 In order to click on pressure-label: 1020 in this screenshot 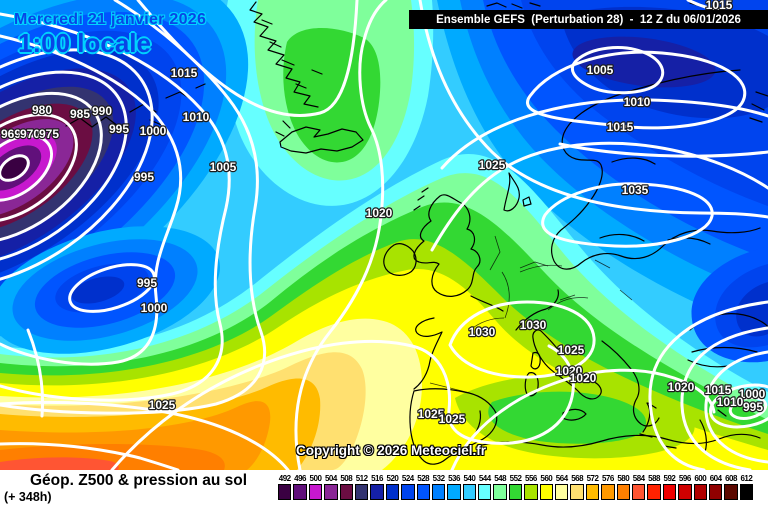, I will do `click(379, 213)`.